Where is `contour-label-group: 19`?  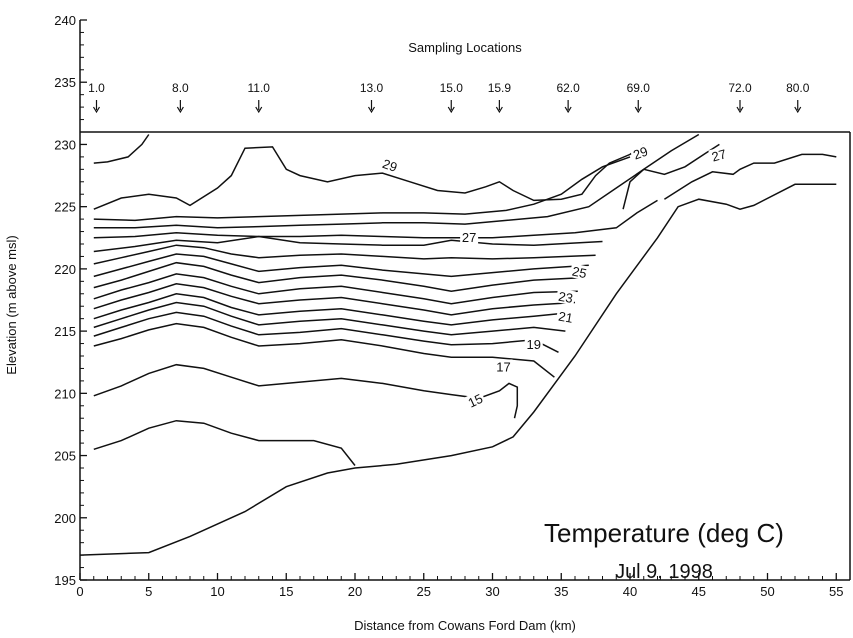
contour-label-group: 19 is located at coordinates (533, 344).